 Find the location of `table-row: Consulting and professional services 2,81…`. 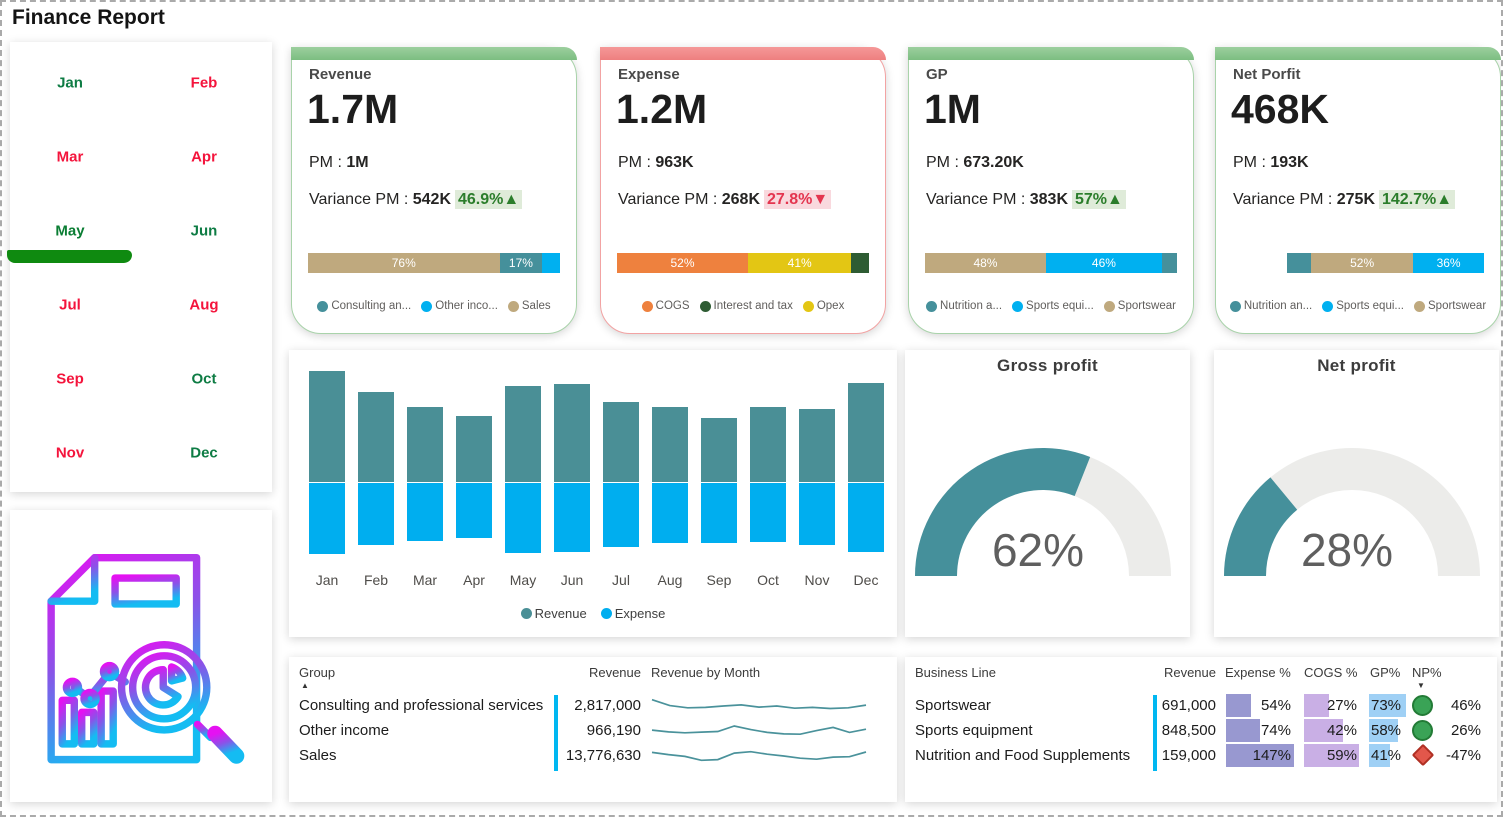

table-row: Consulting and professional services 2,81… is located at coordinates (593, 705).